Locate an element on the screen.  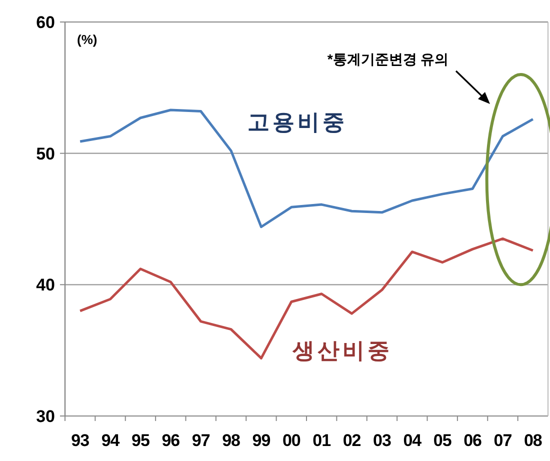
x-tick-label: 98 is located at coordinates (231, 440).